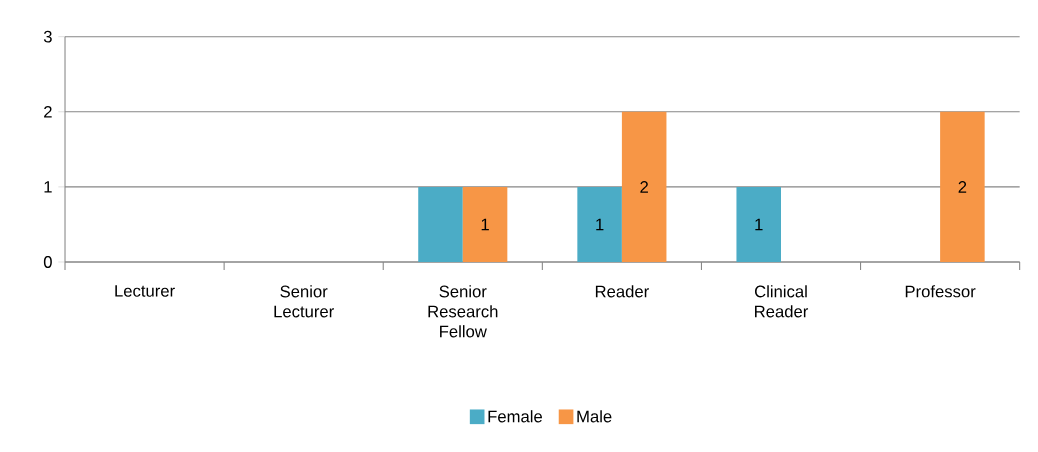  What do you see at coordinates (304, 301) in the screenshot?
I see `x-tick-label: Senior Lecturer` at bounding box center [304, 301].